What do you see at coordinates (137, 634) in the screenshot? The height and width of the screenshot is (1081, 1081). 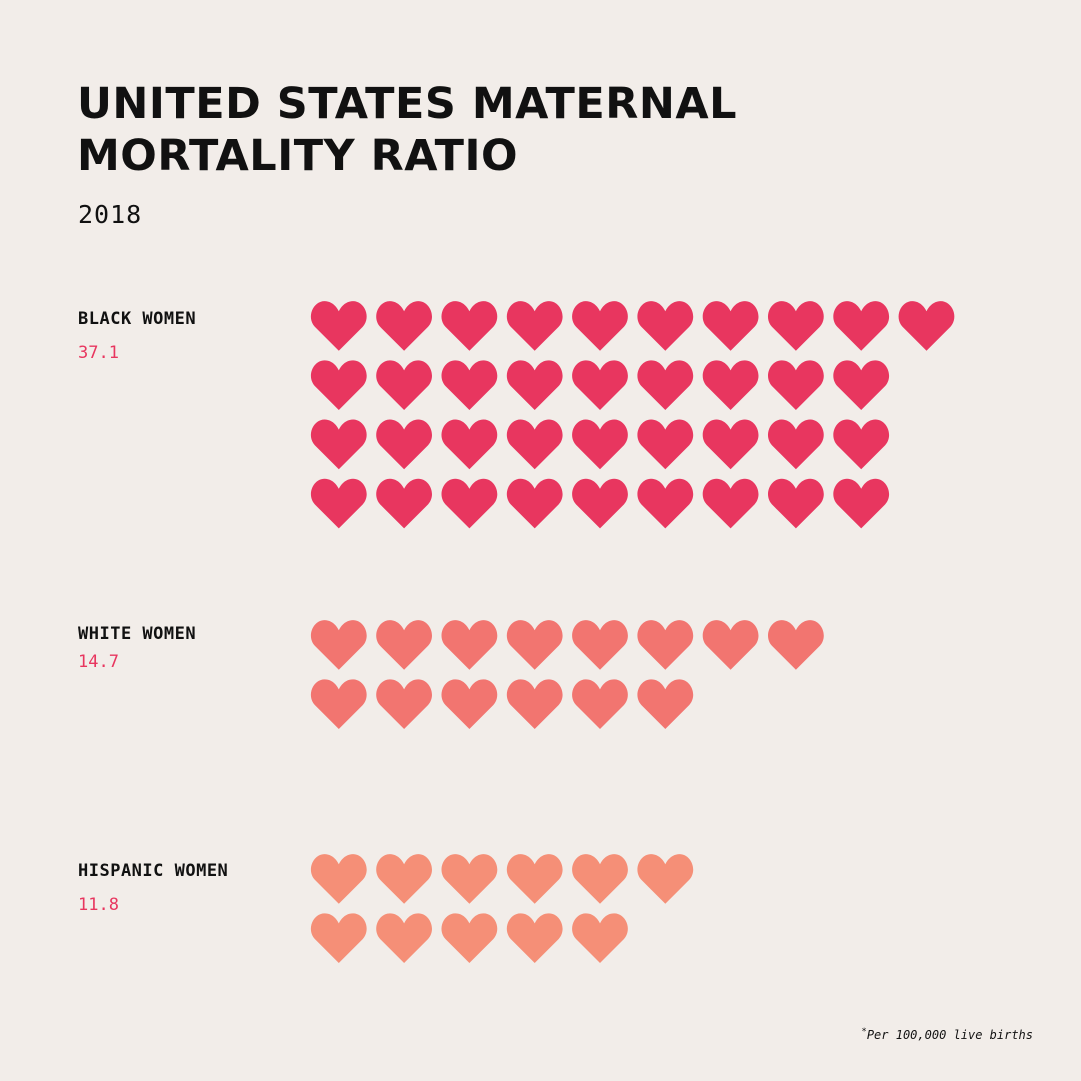 I see `series-label-white-women: WHITE WOMEN` at bounding box center [137, 634].